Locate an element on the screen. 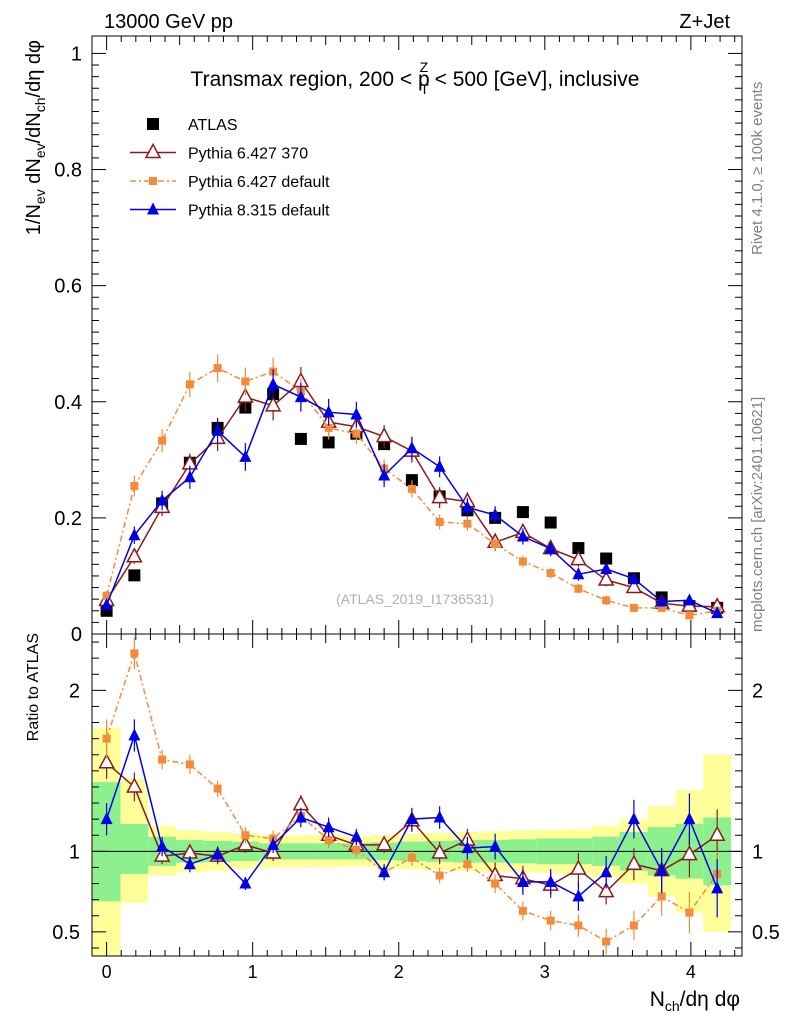 The height and width of the screenshot is (1024, 786). y-tick-label: 0.6 is located at coordinates (68, 287).